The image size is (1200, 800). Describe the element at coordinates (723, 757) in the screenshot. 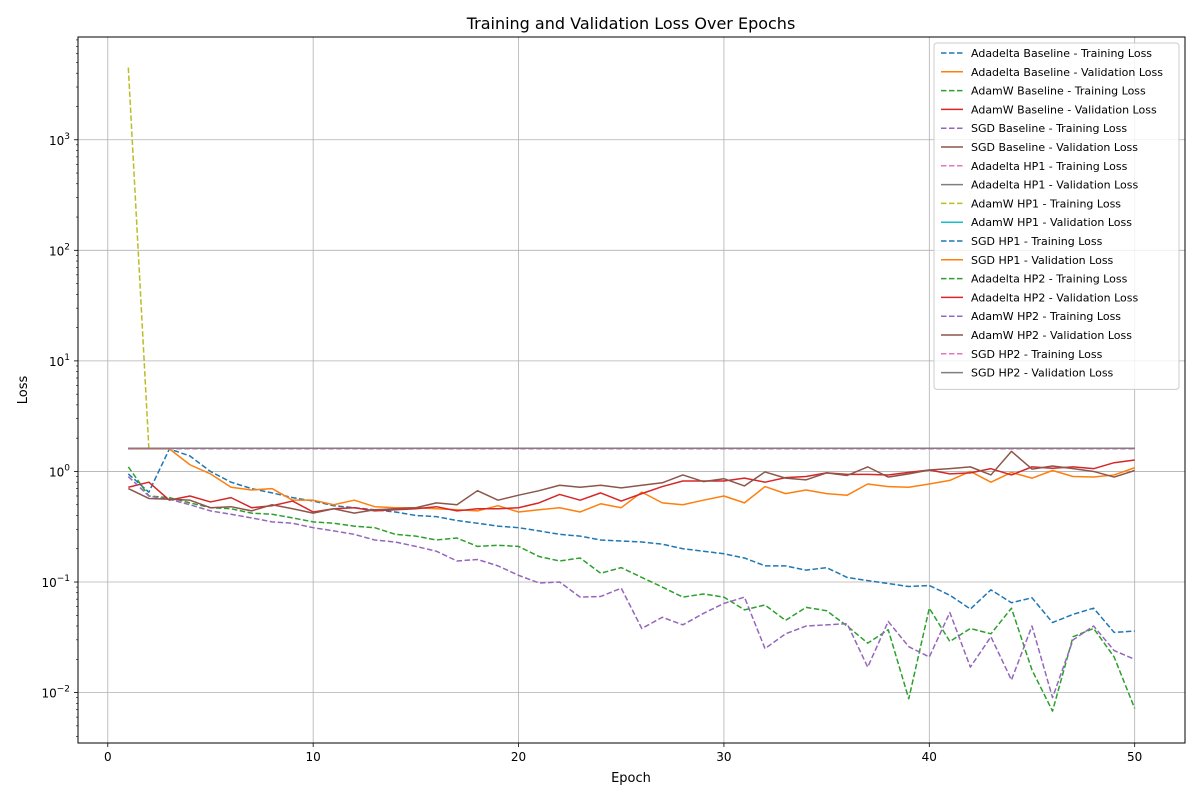

I see `x-tick-label: 30` at that location.